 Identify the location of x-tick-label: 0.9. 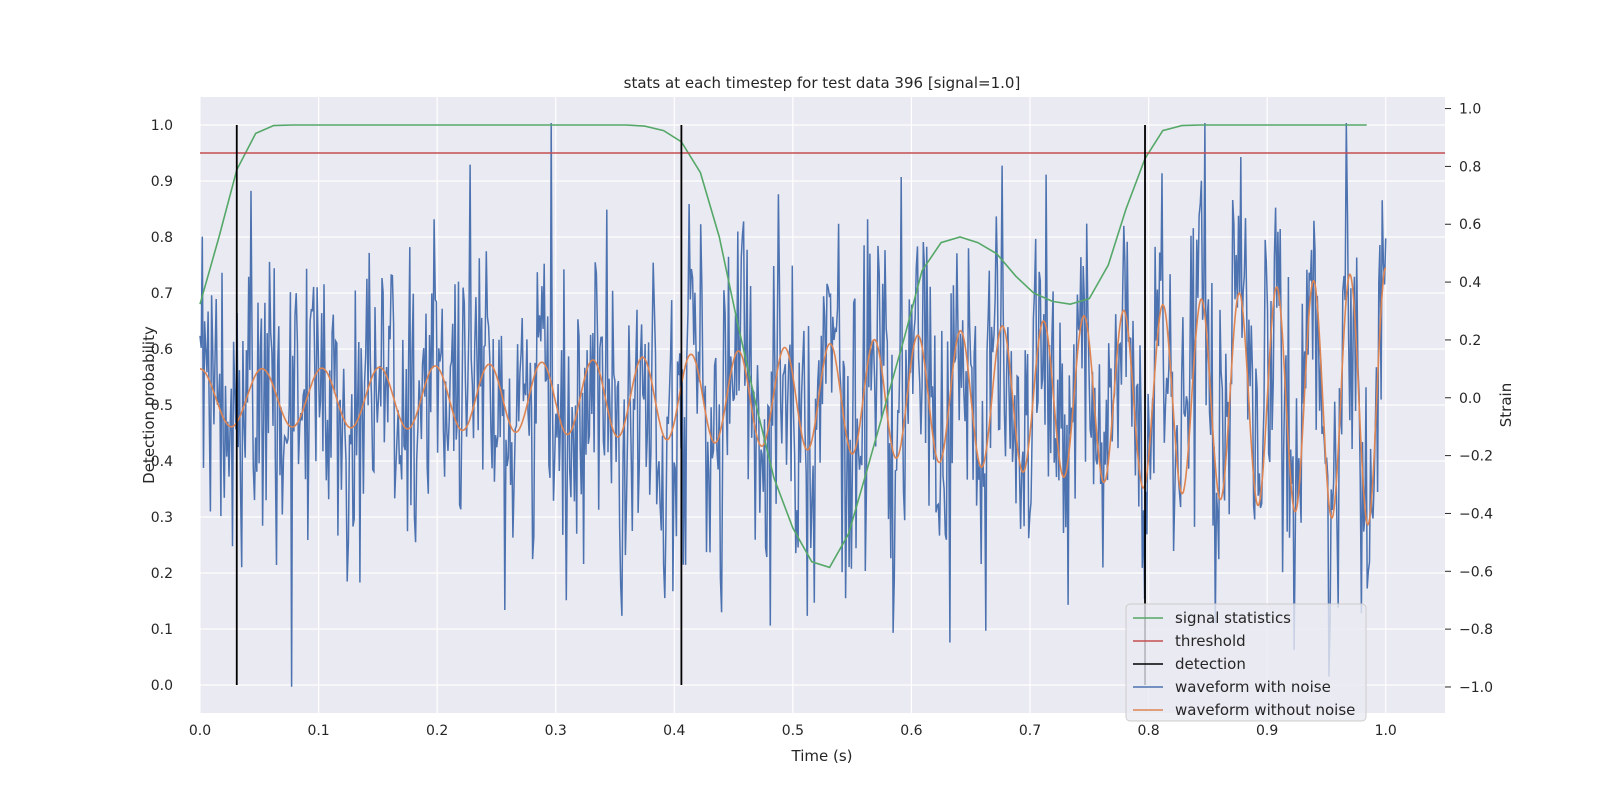
(1267, 731).